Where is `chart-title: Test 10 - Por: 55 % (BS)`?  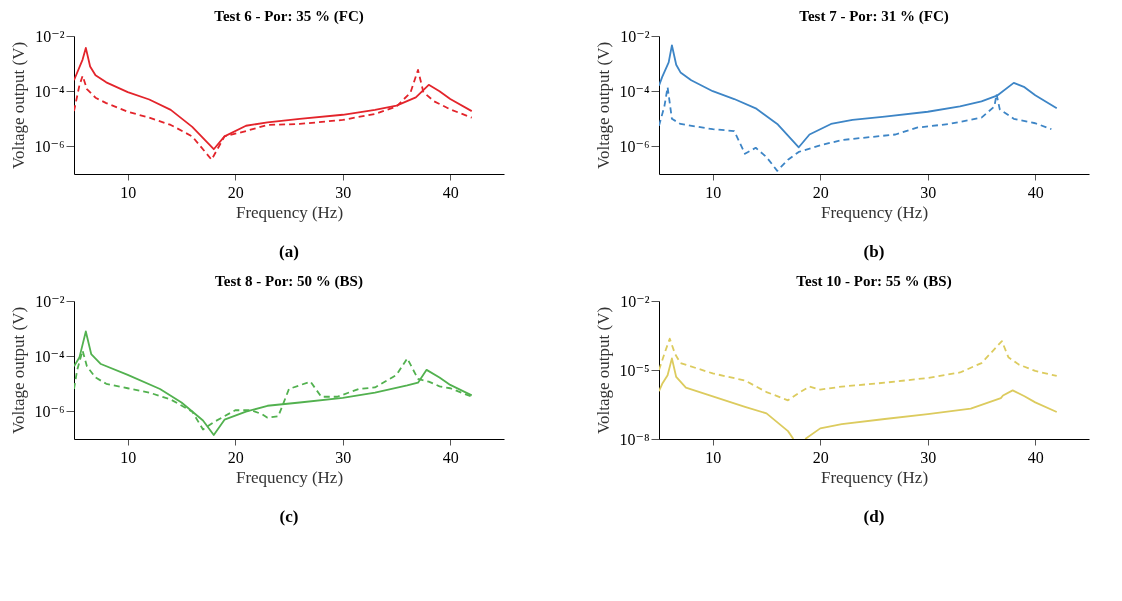 chart-title: Test 10 - Por: 55 % (BS) is located at coordinates (874, 281).